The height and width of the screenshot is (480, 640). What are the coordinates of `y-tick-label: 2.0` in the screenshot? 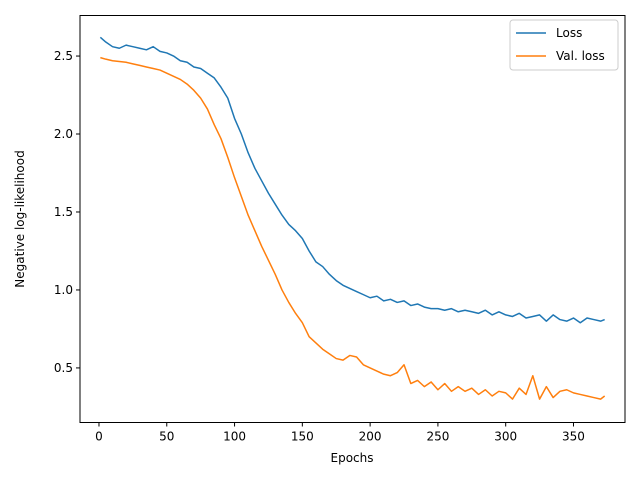 It's located at (63, 134).